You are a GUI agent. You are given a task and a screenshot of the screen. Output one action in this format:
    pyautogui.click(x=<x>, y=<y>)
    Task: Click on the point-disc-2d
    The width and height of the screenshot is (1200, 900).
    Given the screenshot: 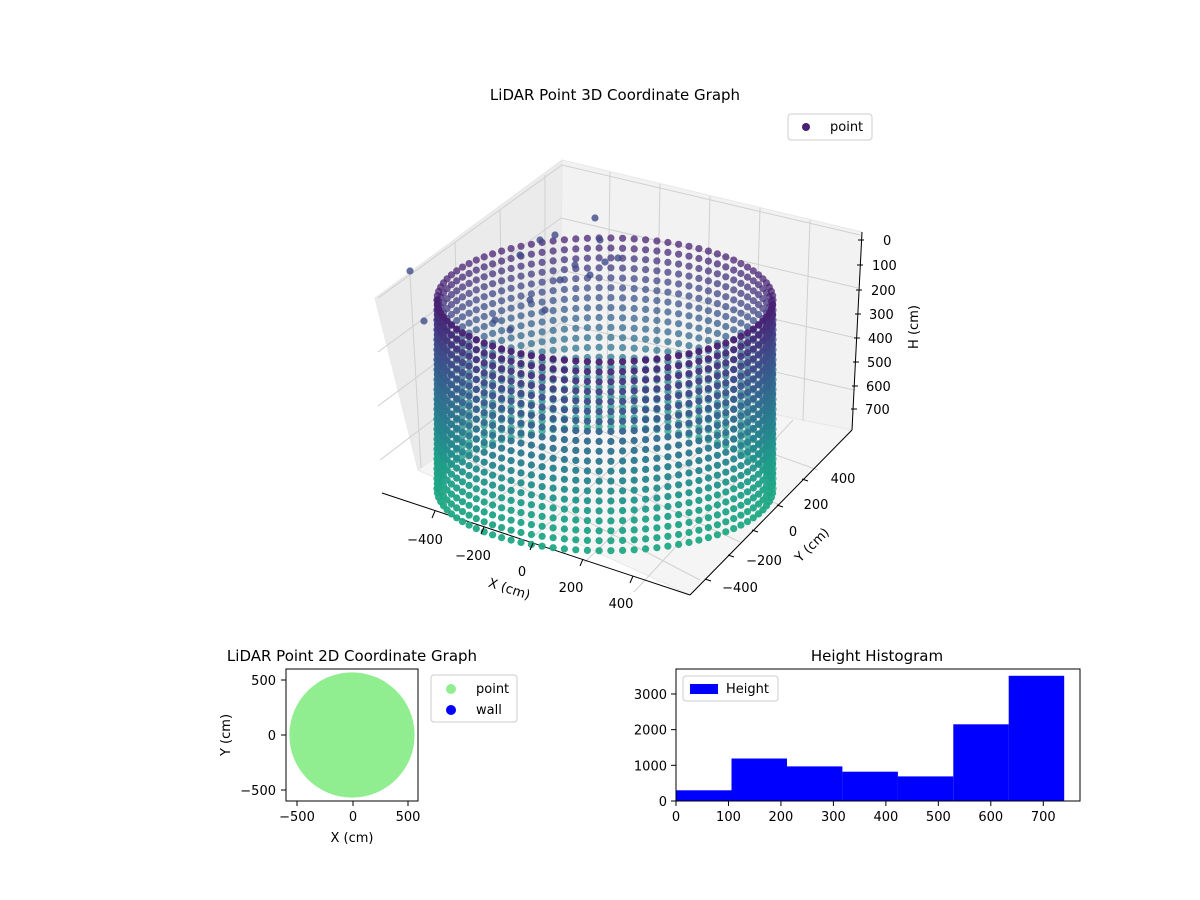 What is the action you would take?
    pyautogui.click(x=352, y=735)
    